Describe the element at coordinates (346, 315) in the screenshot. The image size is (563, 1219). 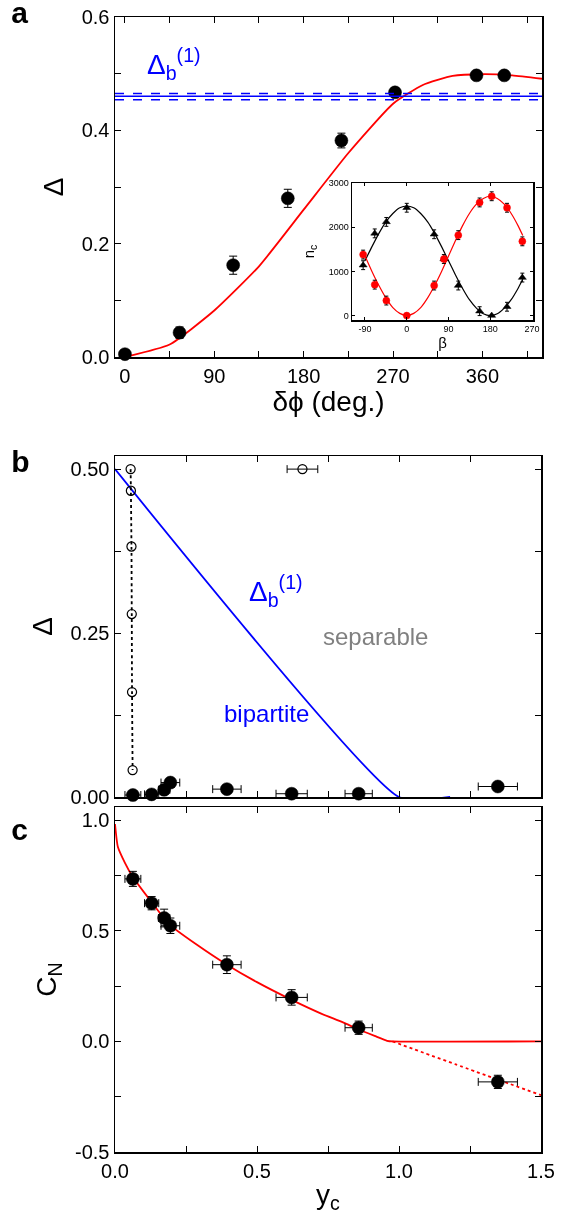
I see `y-tick-label: 0` at that location.